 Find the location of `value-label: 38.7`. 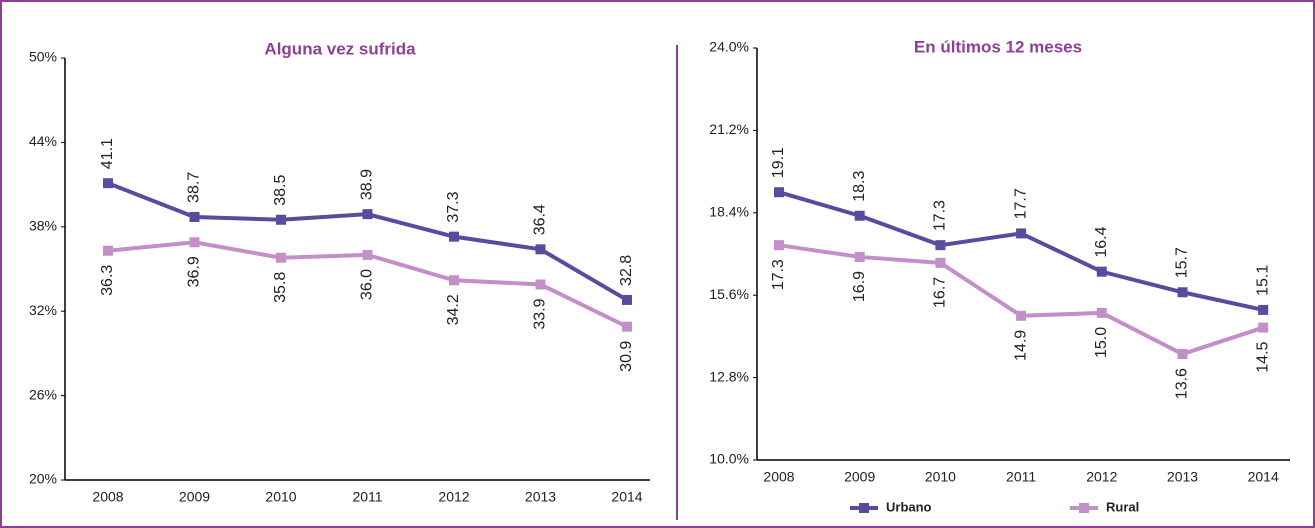

value-label: 38.7 is located at coordinates (194, 187).